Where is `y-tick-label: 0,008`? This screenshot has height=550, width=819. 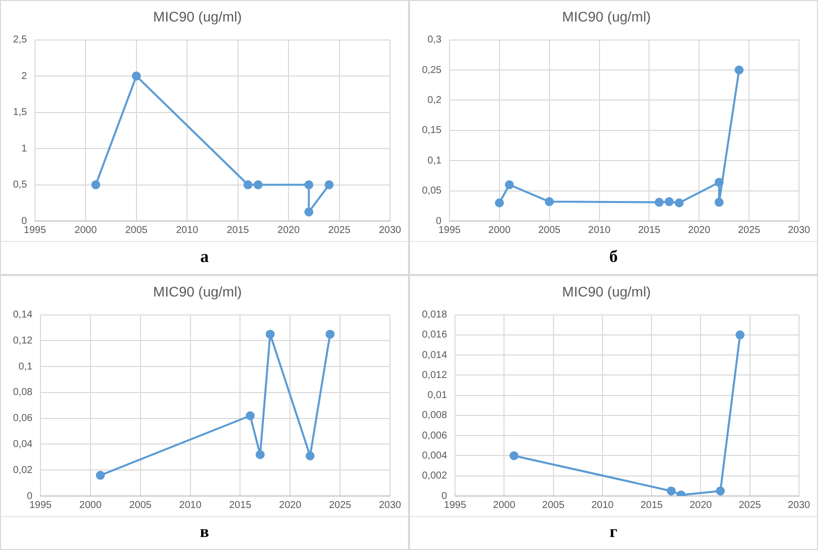
y-tick-label: 0,008 is located at coordinates (435, 416).